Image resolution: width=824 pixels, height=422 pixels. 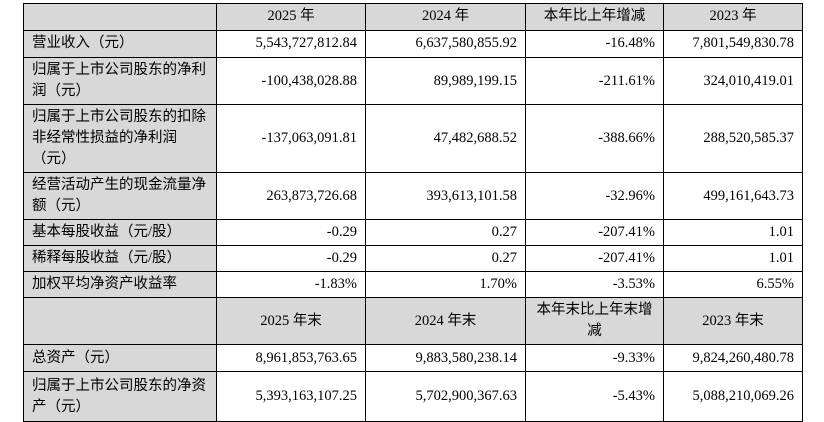 What do you see at coordinates (120, 44) in the screenshot?
I see `row-label: 营业收入（元）` at bounding box center [120, 44].